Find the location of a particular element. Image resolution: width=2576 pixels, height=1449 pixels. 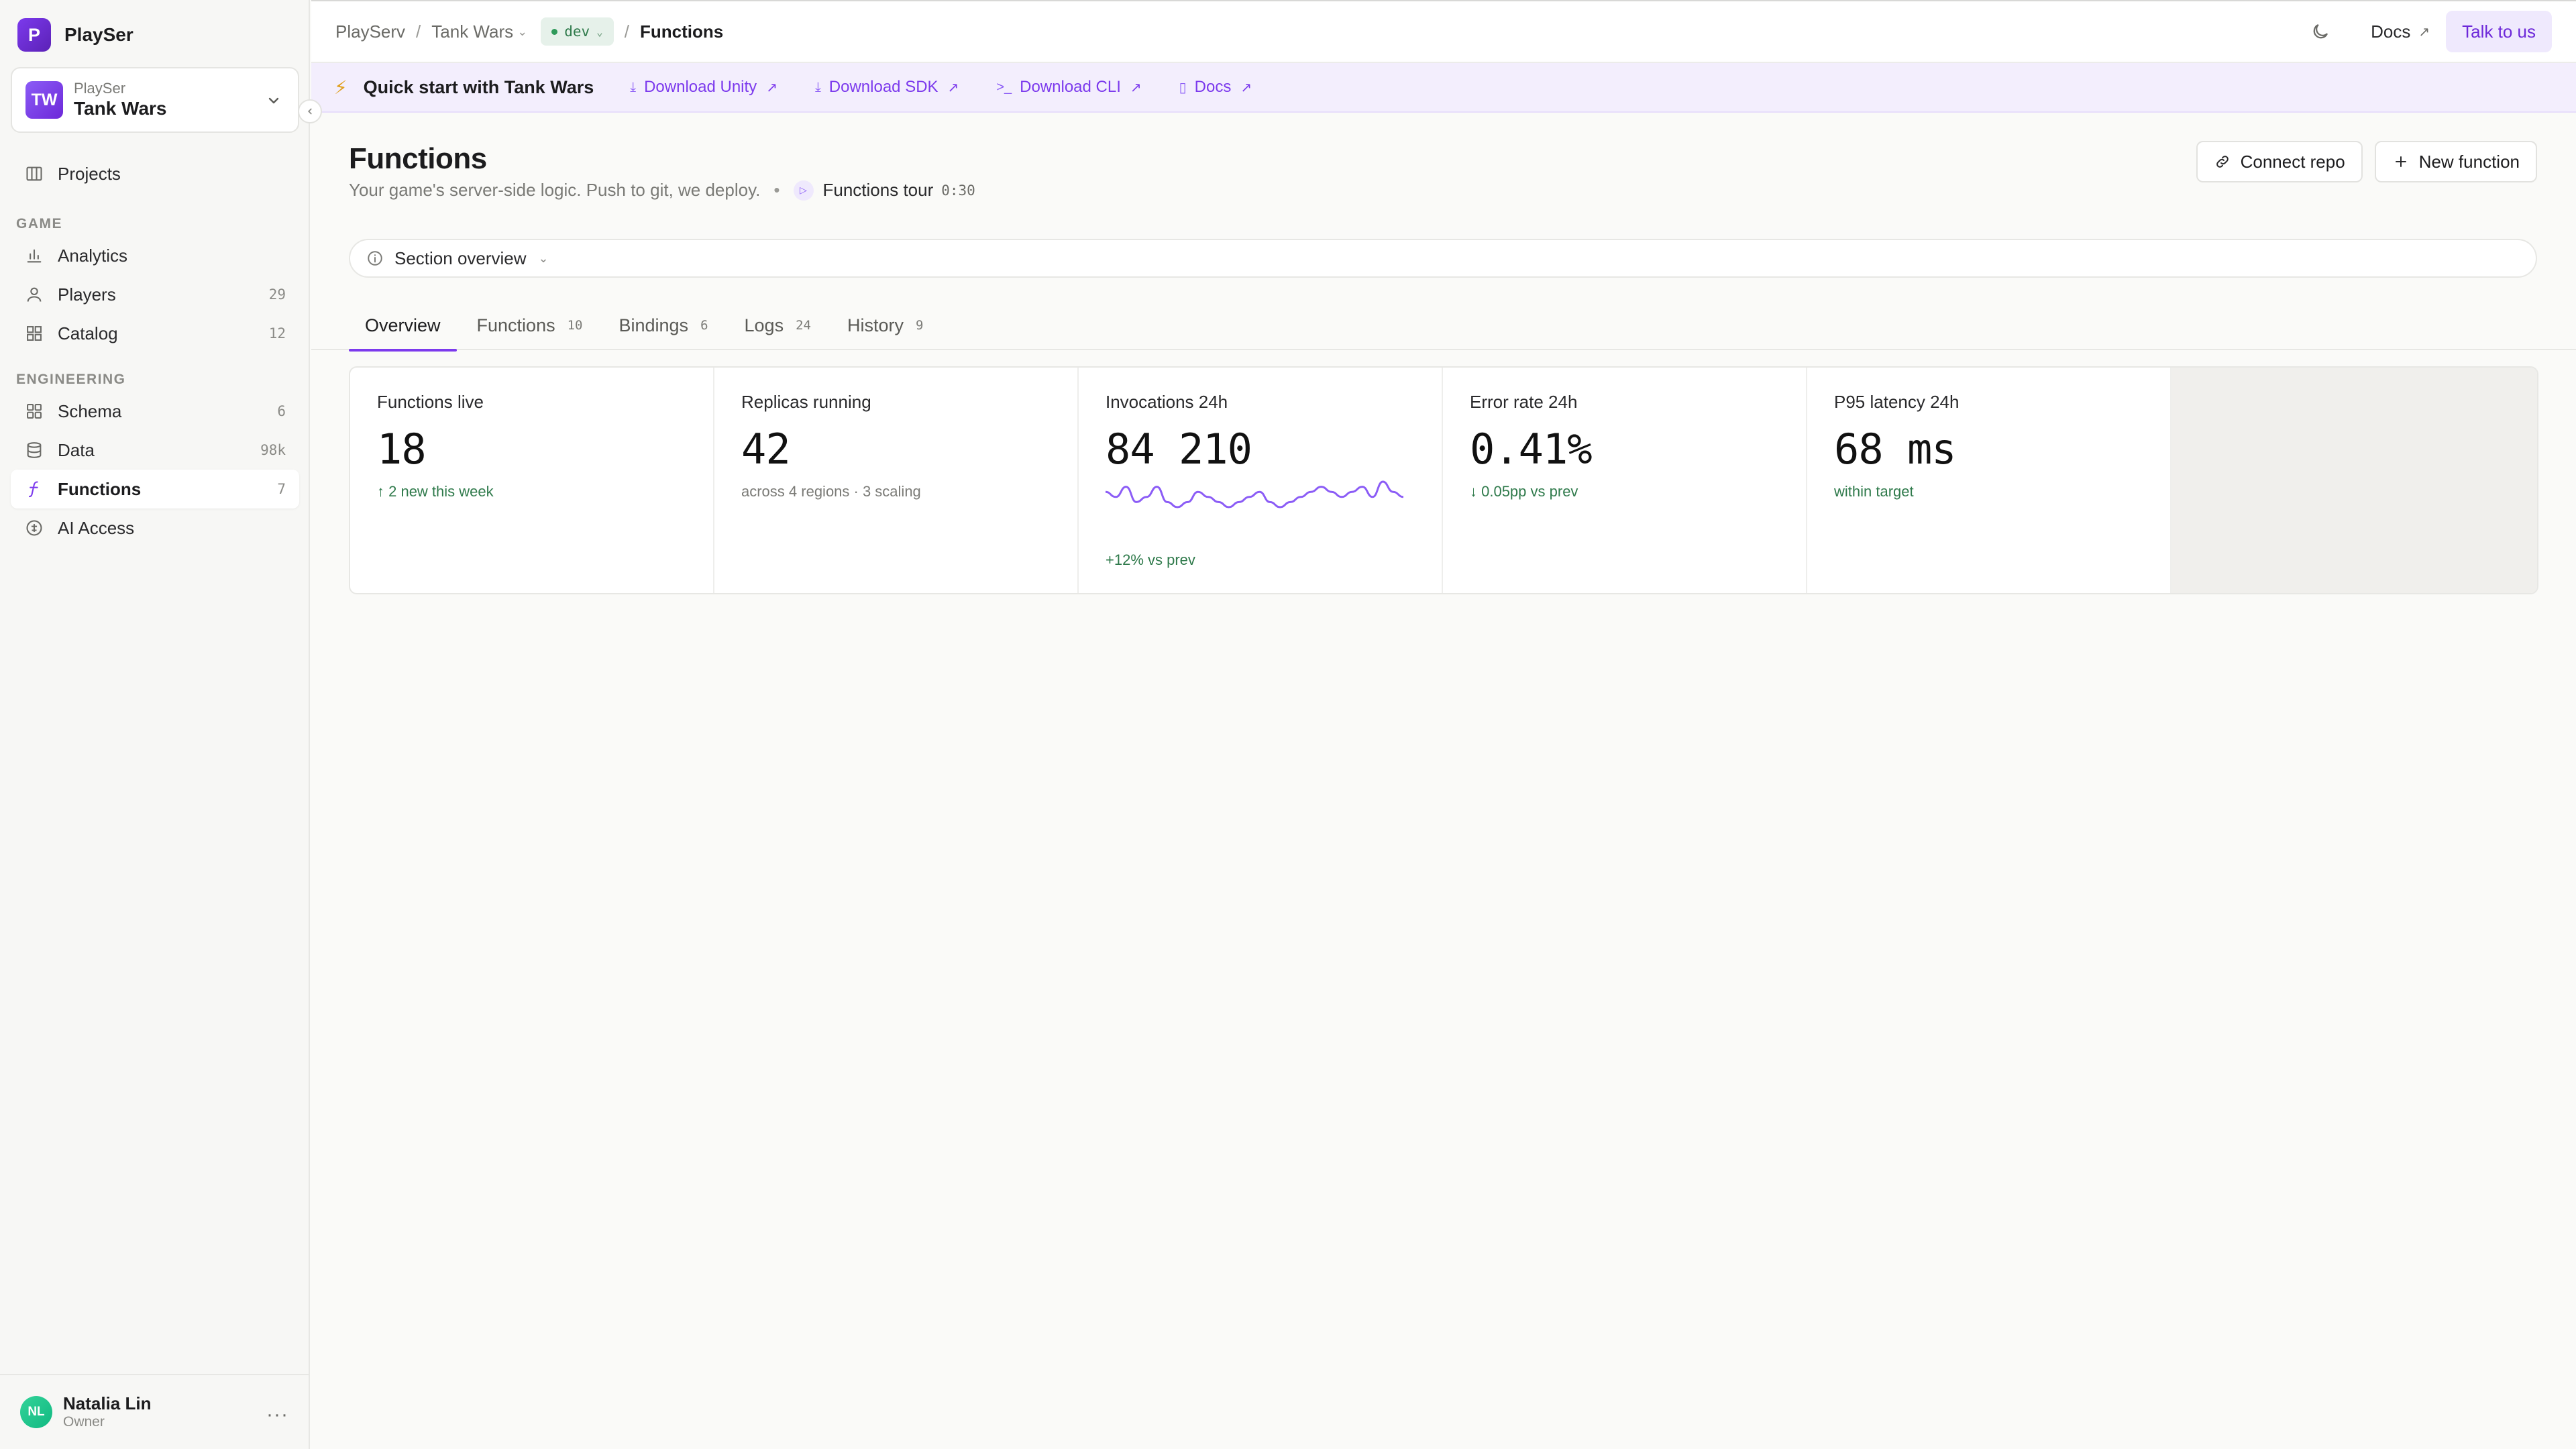

download-cli-link: >_ Download CLI ↗ is located at coordinates (1068, 87).